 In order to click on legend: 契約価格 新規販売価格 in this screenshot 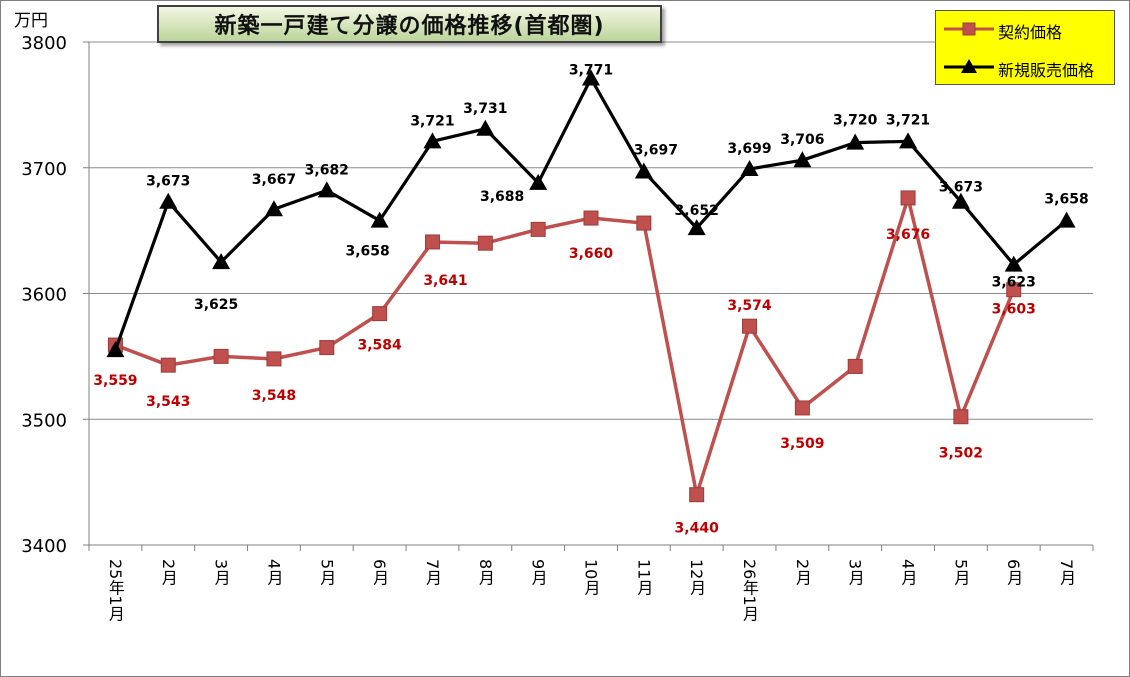, I will do `click(1025, 47)`.